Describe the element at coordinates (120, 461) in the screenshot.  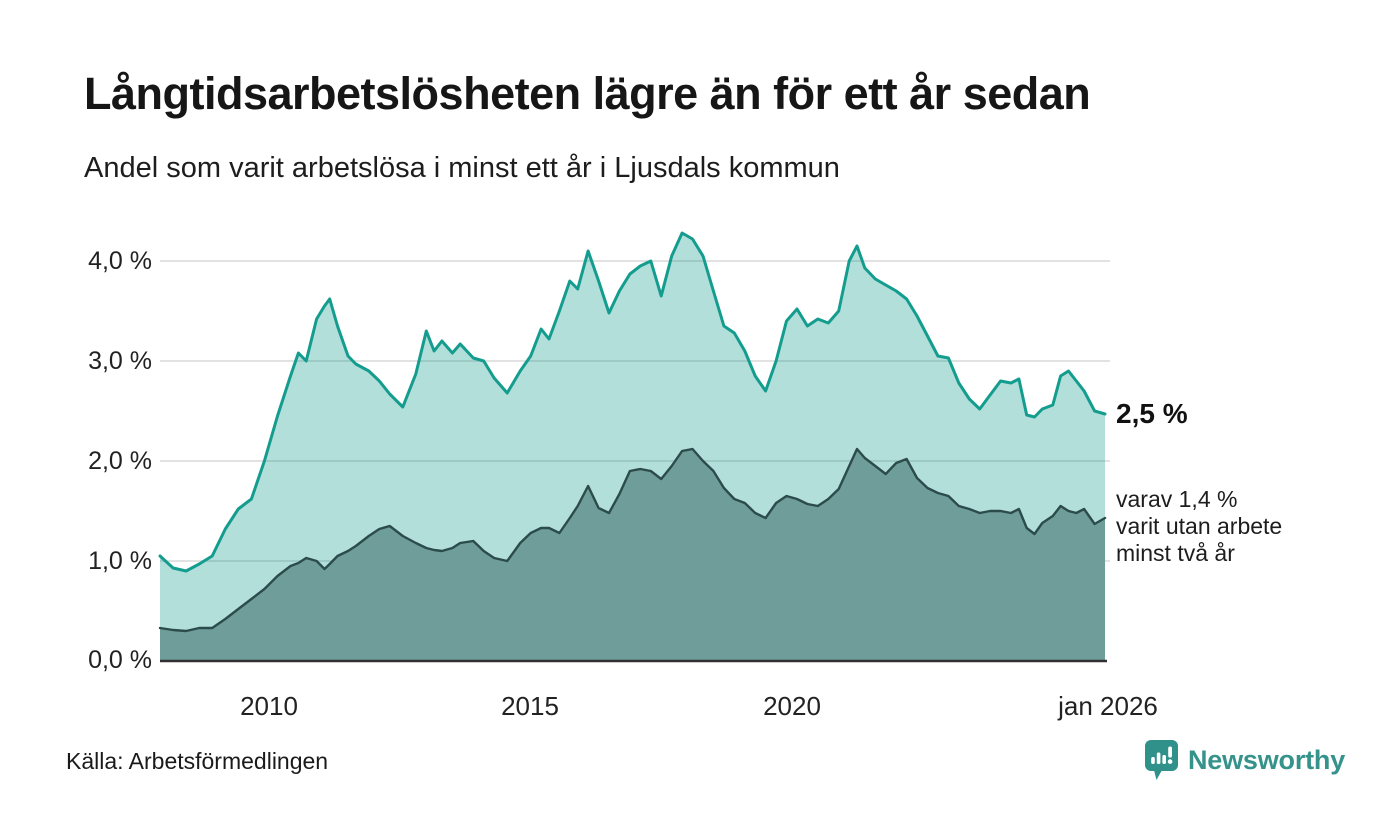
I see `y-axis-tick-label: 2,0 %` at that location.